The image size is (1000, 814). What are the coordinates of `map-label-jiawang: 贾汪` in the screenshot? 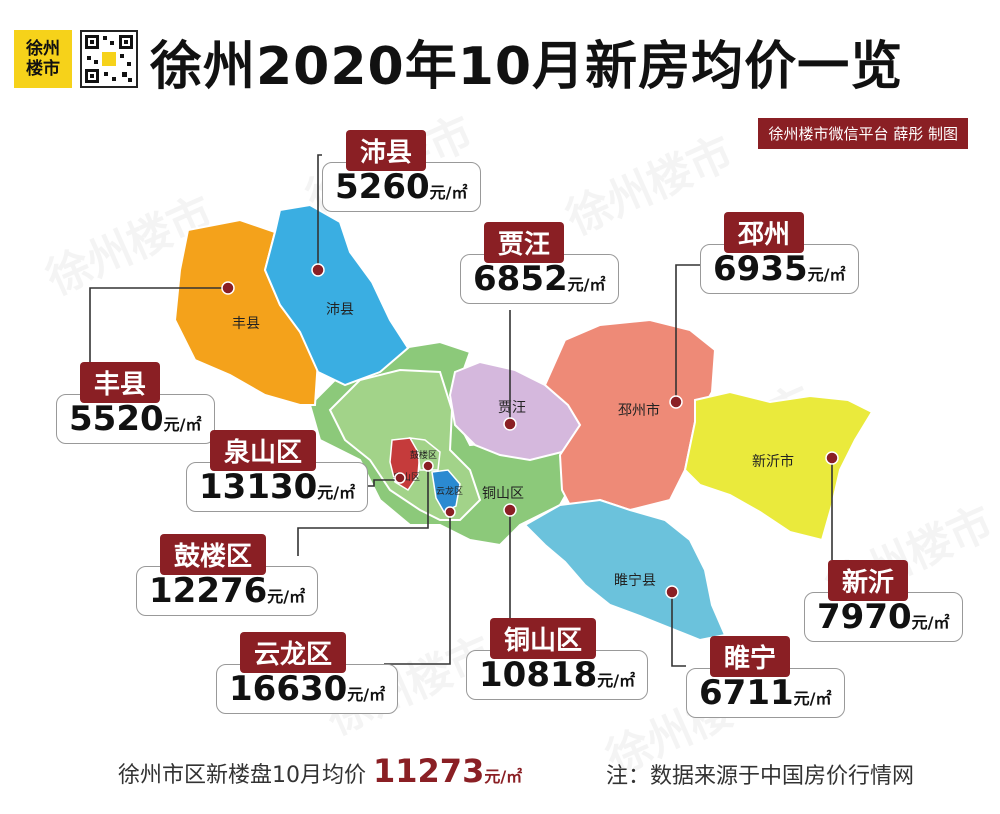 It's located at (512, 408).